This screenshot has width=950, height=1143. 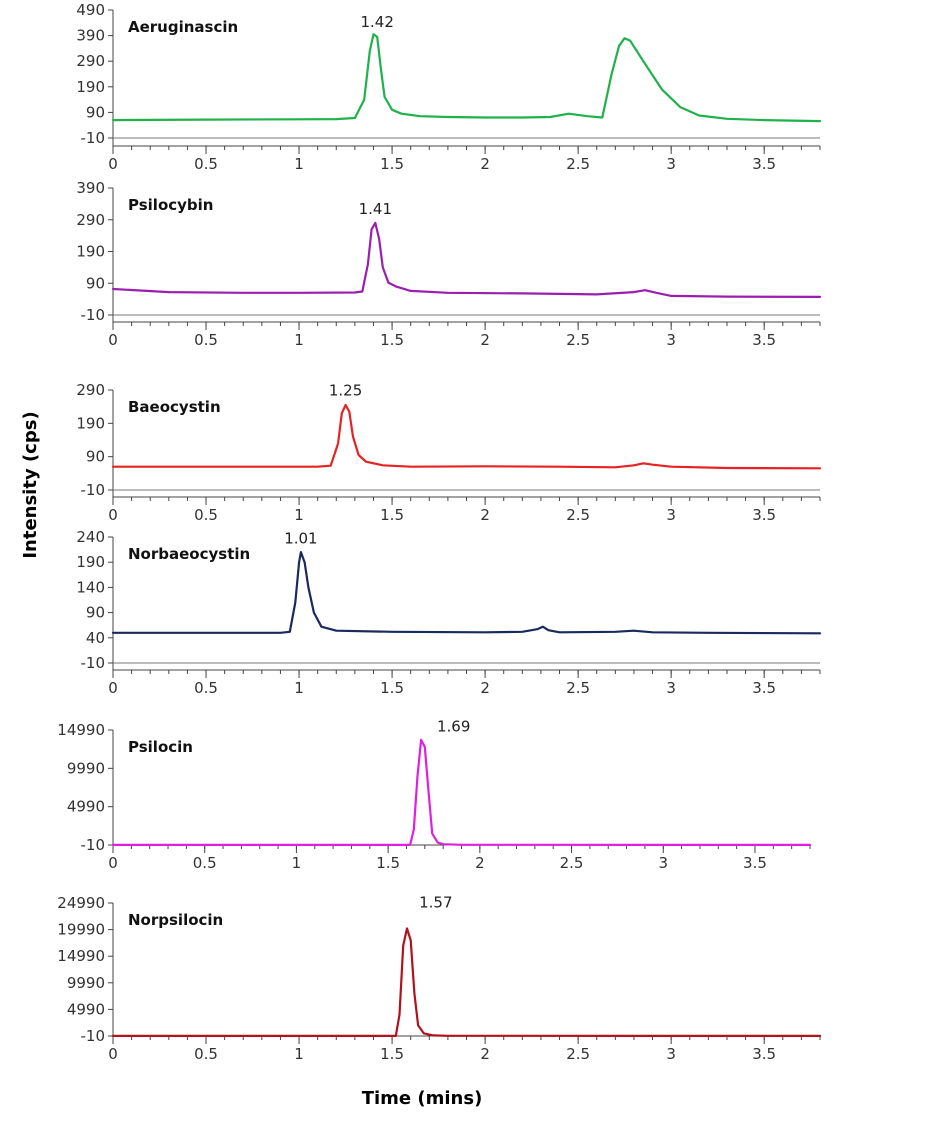 What do you see at coordinates (174, 407) in the screenshot?
I see `panel-title: Baeocystin` at bounding box center [174, 407].